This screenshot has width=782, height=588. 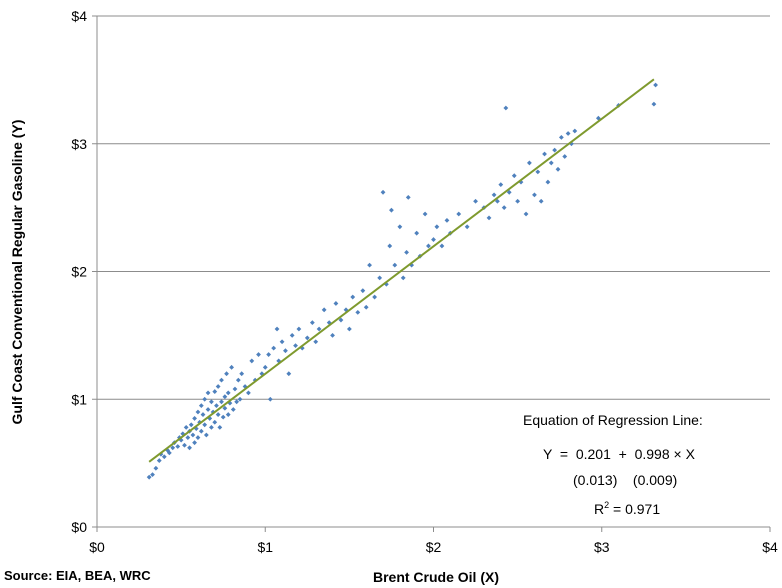 I want to click on y-tick-label: $4, so click(x=79, y=16).